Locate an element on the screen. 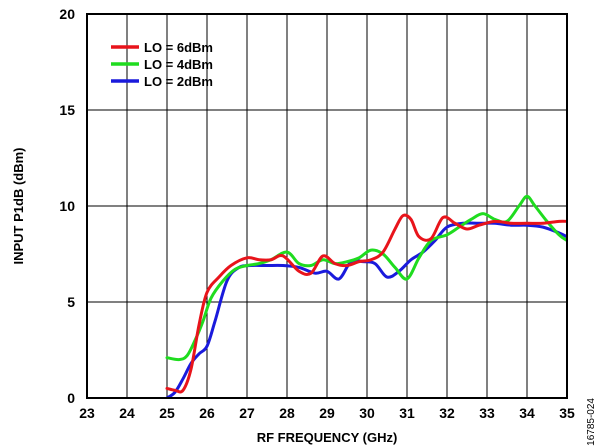 This screenshot has height=448, width=598. x-tick-label: 33 is located at coordinates (487, 413).